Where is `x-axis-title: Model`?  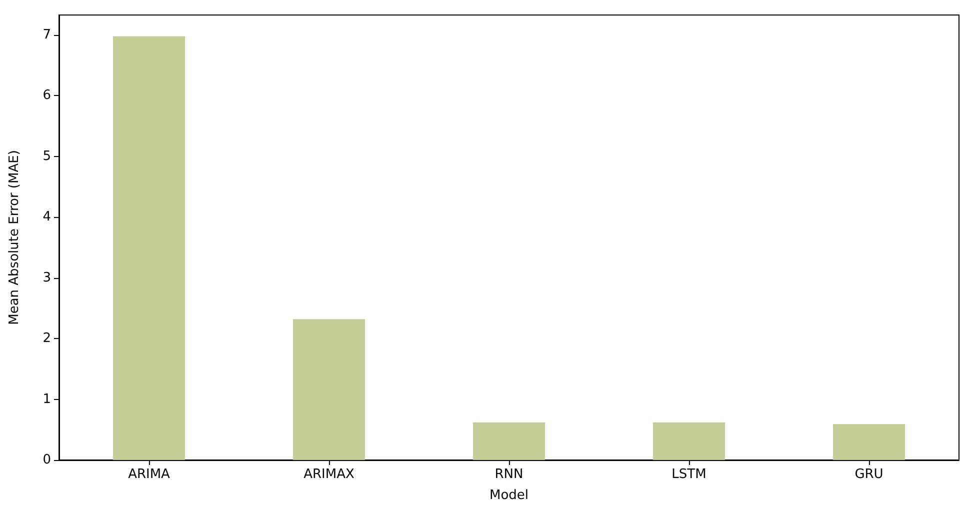 x-axis-title: Model is located at coordinates (509, 495).